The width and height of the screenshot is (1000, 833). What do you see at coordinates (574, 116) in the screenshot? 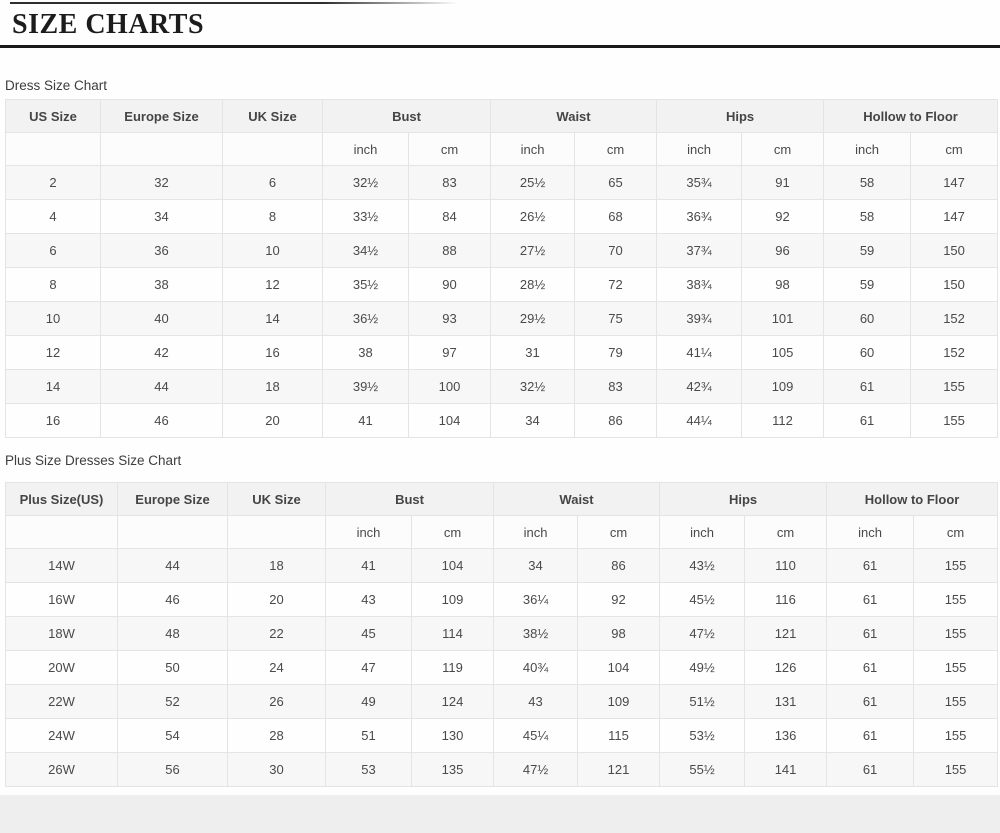
I see `column-header-group: Waist` at bounding box center [574, 116].